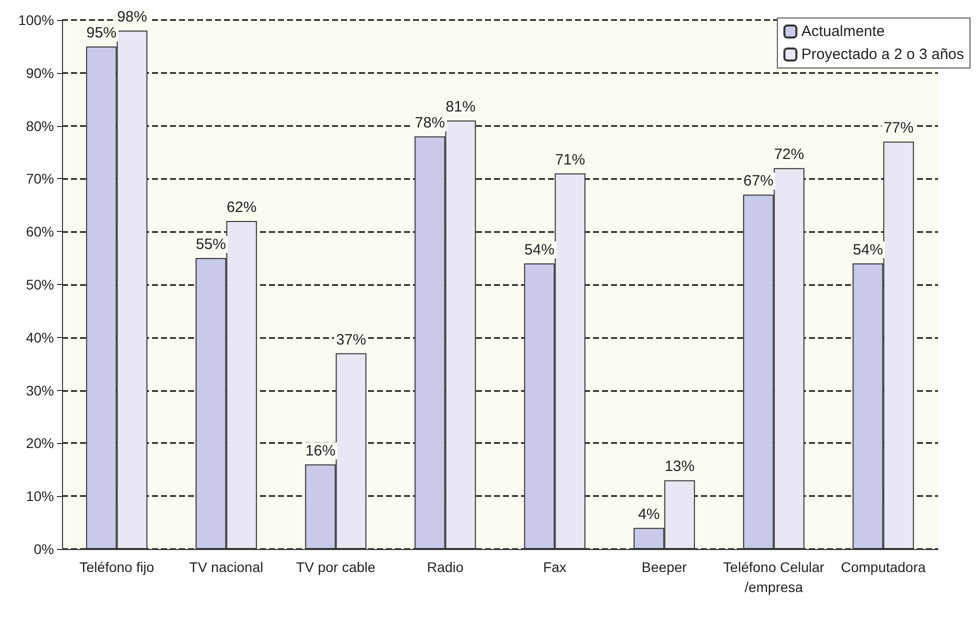 Image resolution: width=978 pixels, height=619 pixels. I want to click on x-tick-label: Radio, so click(445, 567).